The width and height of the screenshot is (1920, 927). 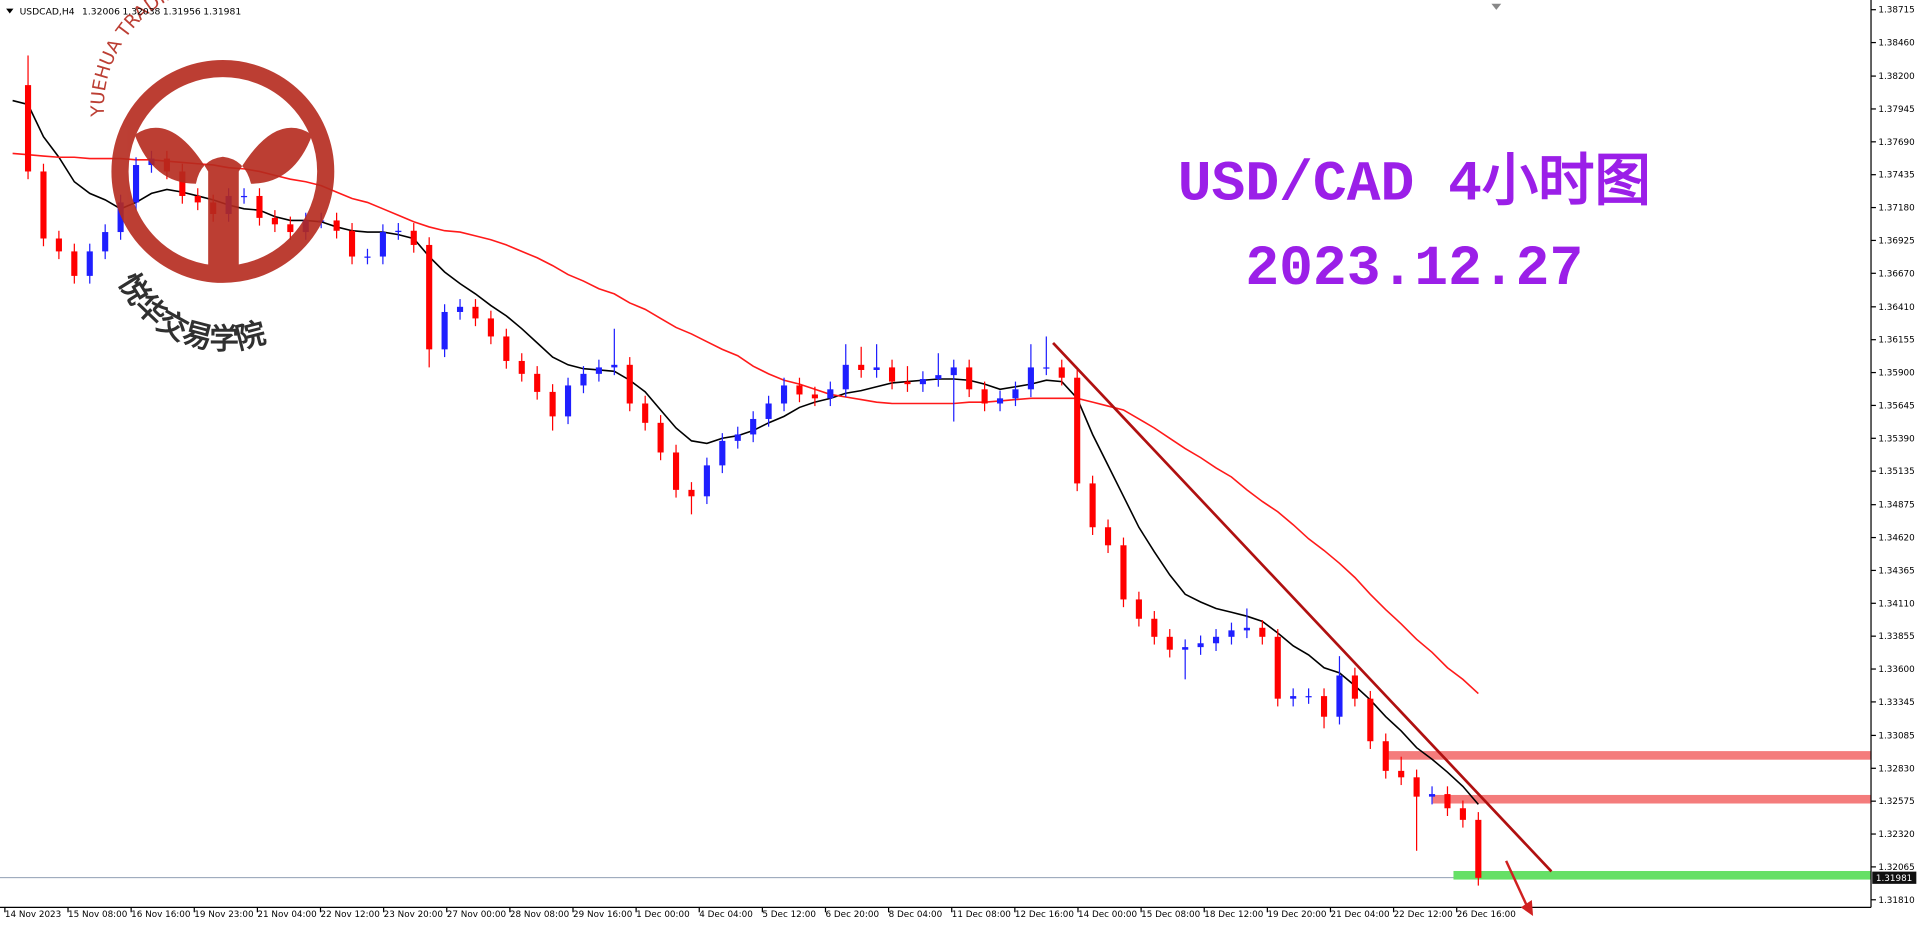 I want to click on y-tick-label: 1.34875, so click(x=1896, y=506).